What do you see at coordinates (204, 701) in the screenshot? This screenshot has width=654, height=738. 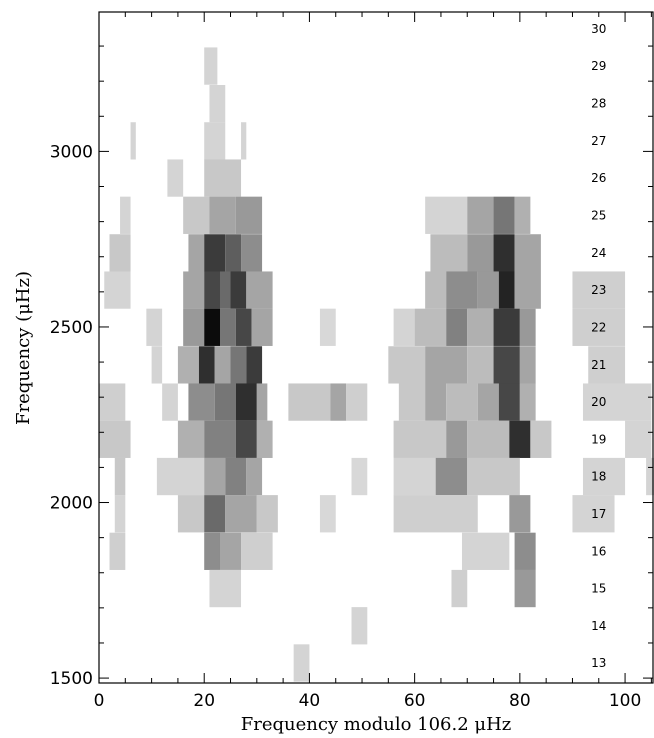 I see `x-tick-label: 20` at bounding box center [204, 701].